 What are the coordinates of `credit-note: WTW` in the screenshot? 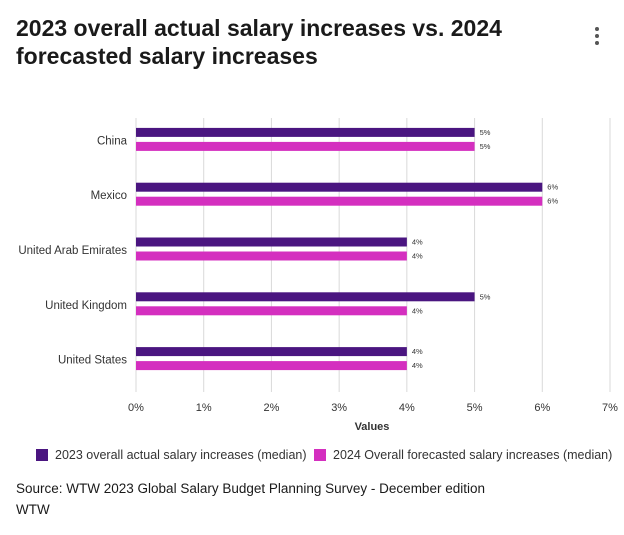 It's located at (33, 509).